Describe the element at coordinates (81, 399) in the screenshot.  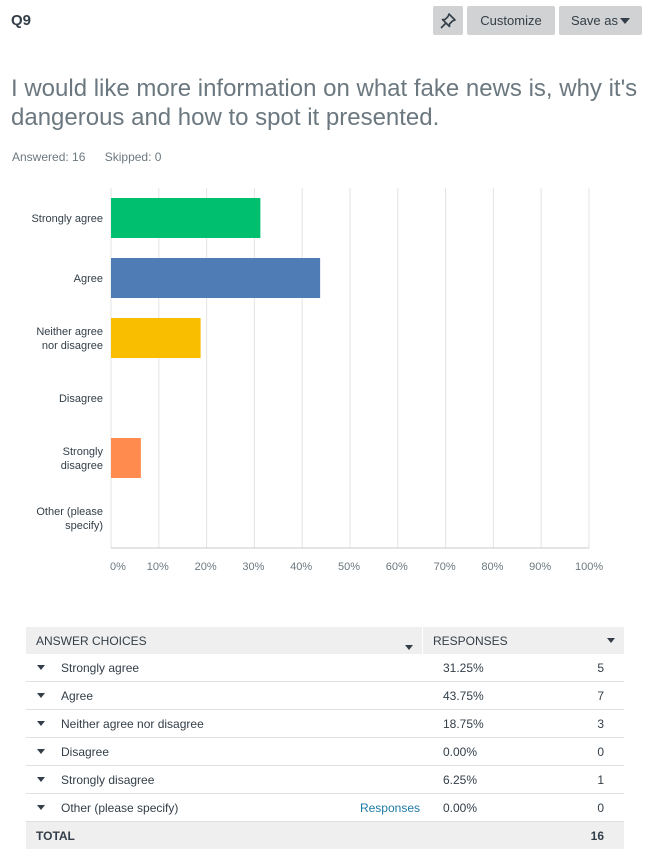
I see `category-label: Disagree` at that location.